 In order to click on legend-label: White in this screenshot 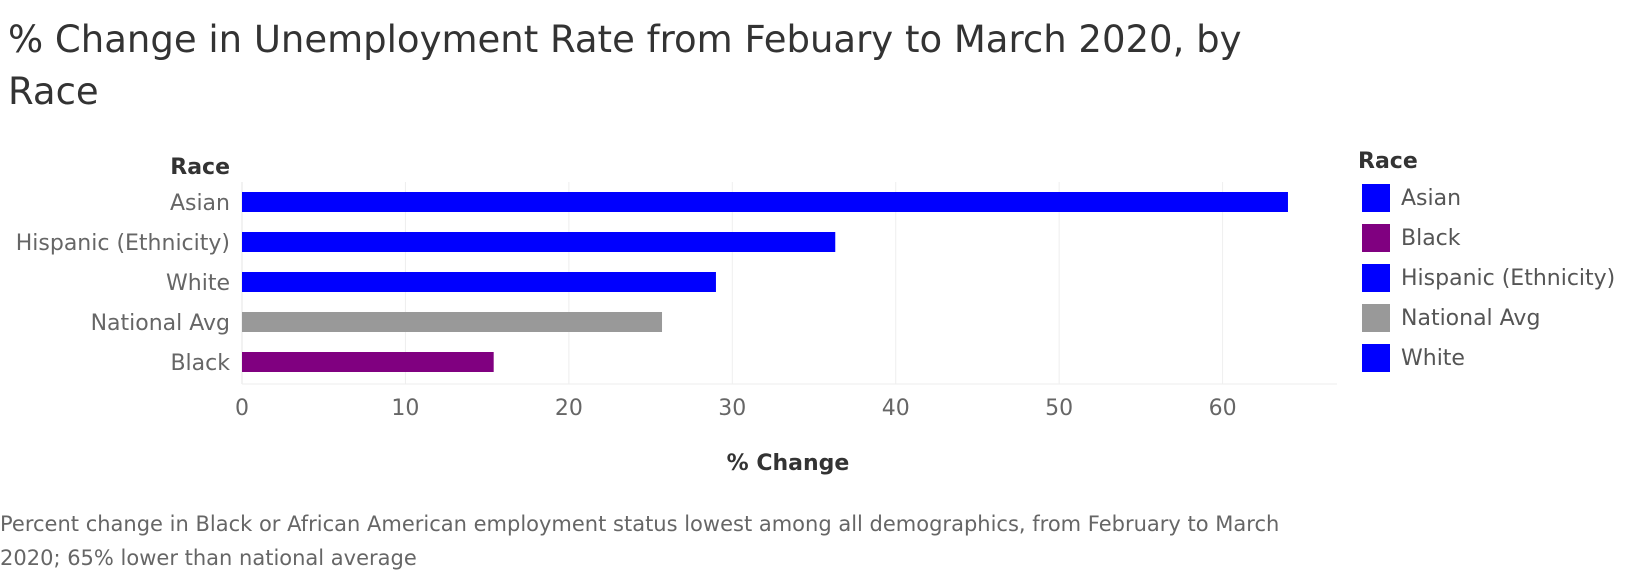, I will do `click(1433, 358)`.